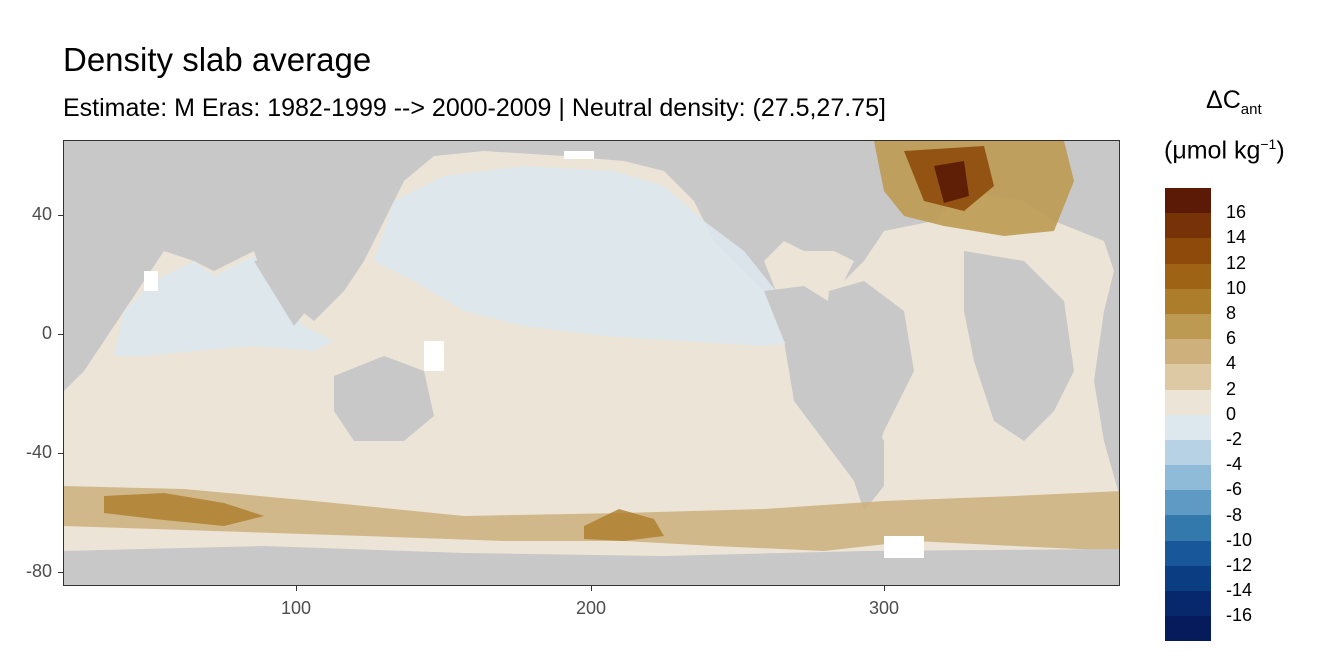 The image size is (1344, 672). Describe the element at coordinates (1236, 262) in the screenshot. I see `legend-label: 12` at that location.